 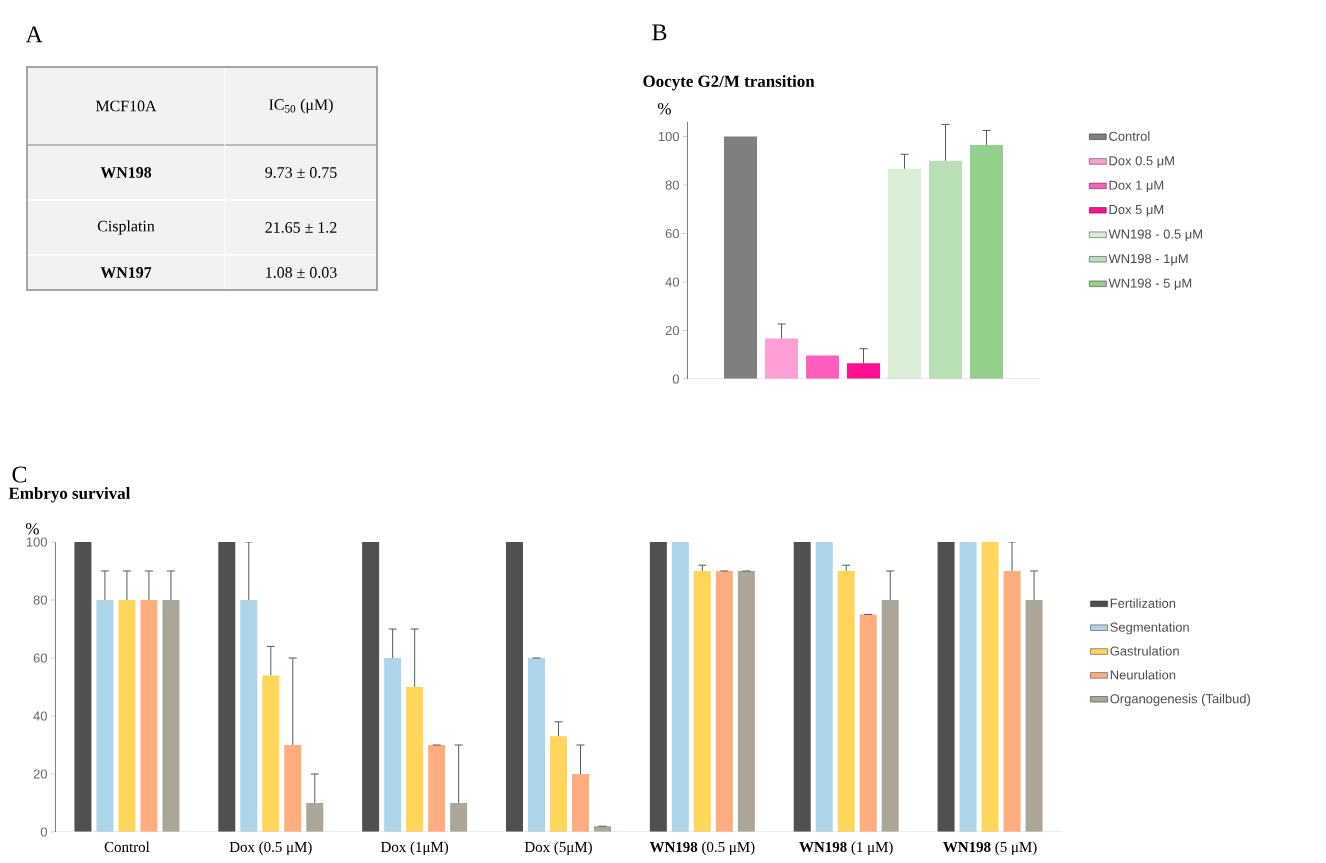 I want to click on legend-label: Segmentation, so click(x=1149, y=628).